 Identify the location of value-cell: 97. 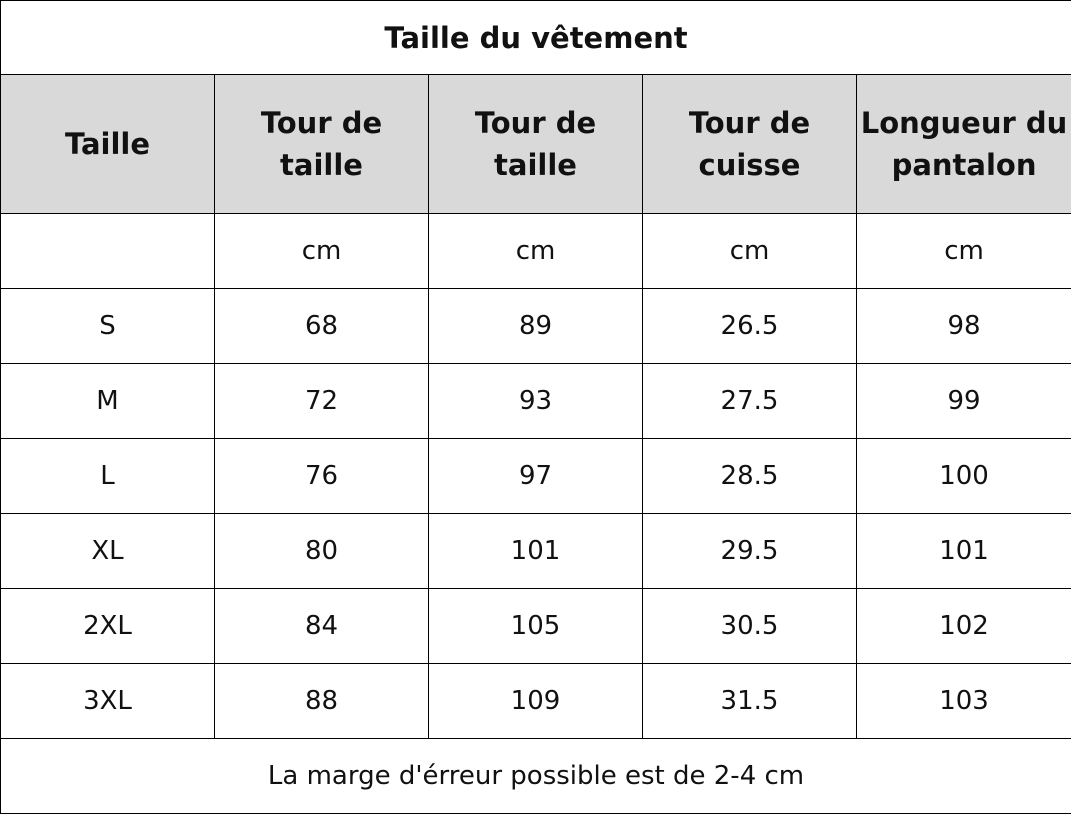
(535, 476).